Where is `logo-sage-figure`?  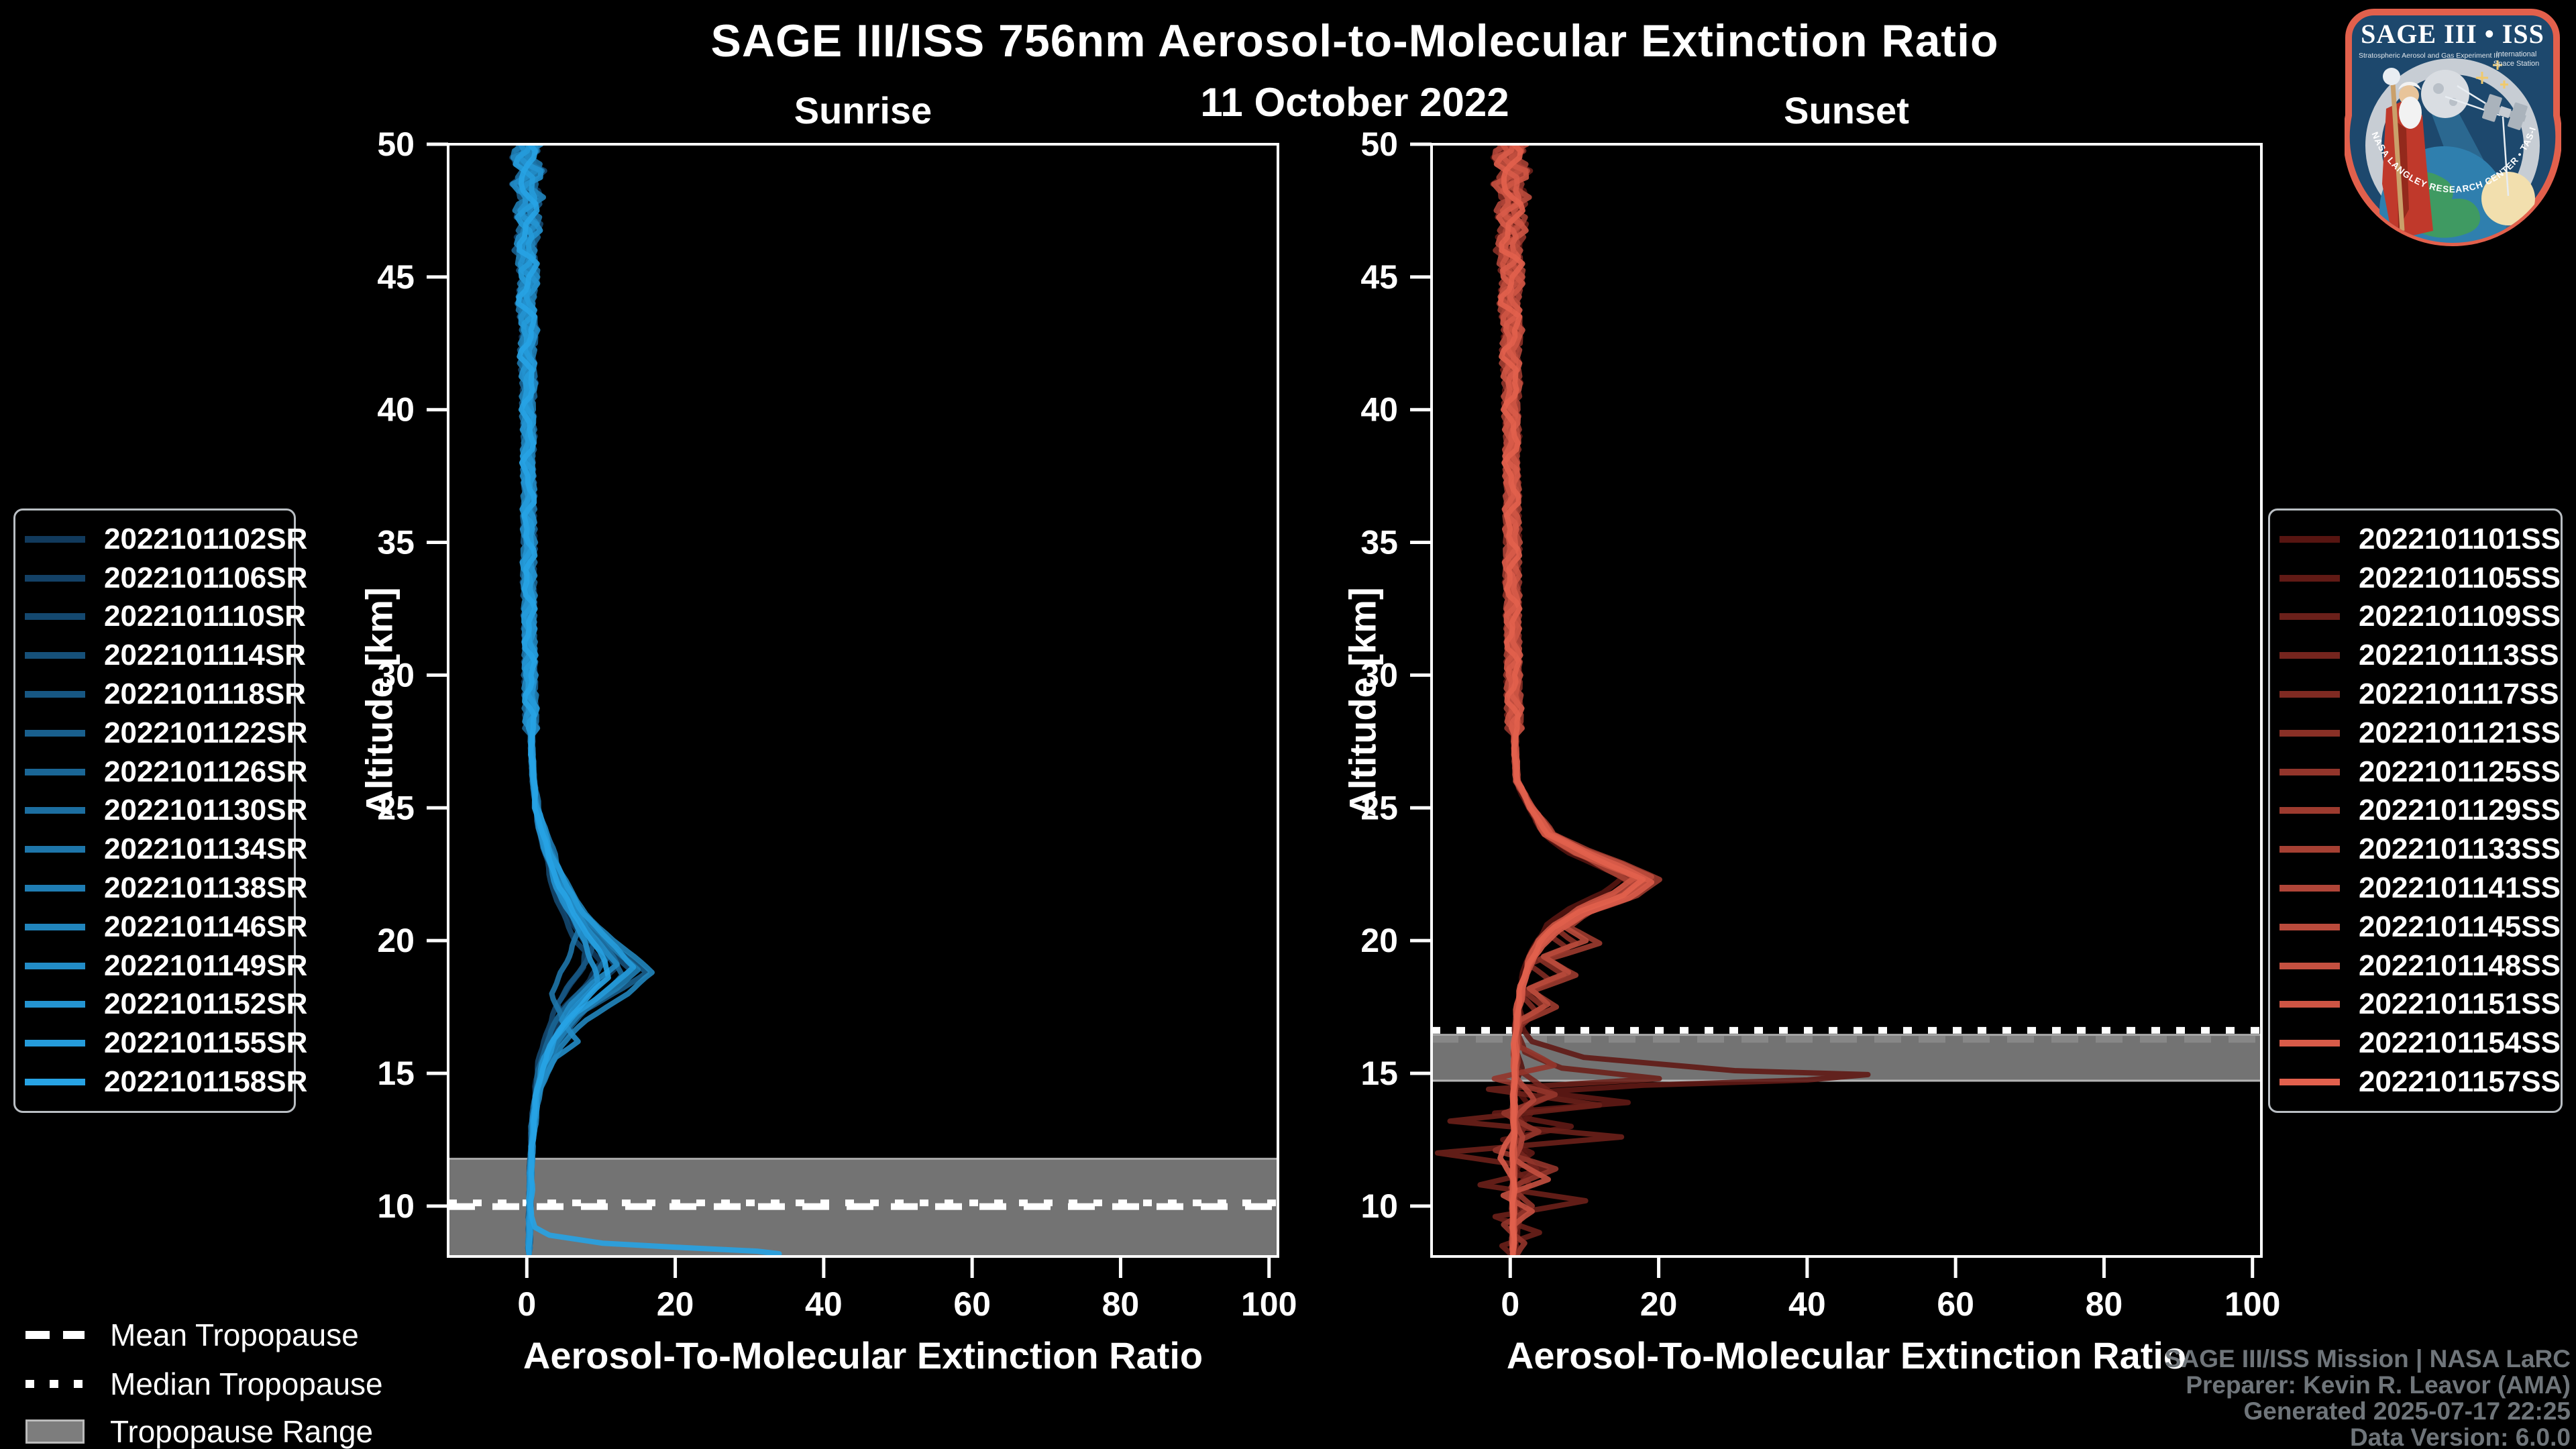 logo-sage-figure is located at coordinates (2407, 154).